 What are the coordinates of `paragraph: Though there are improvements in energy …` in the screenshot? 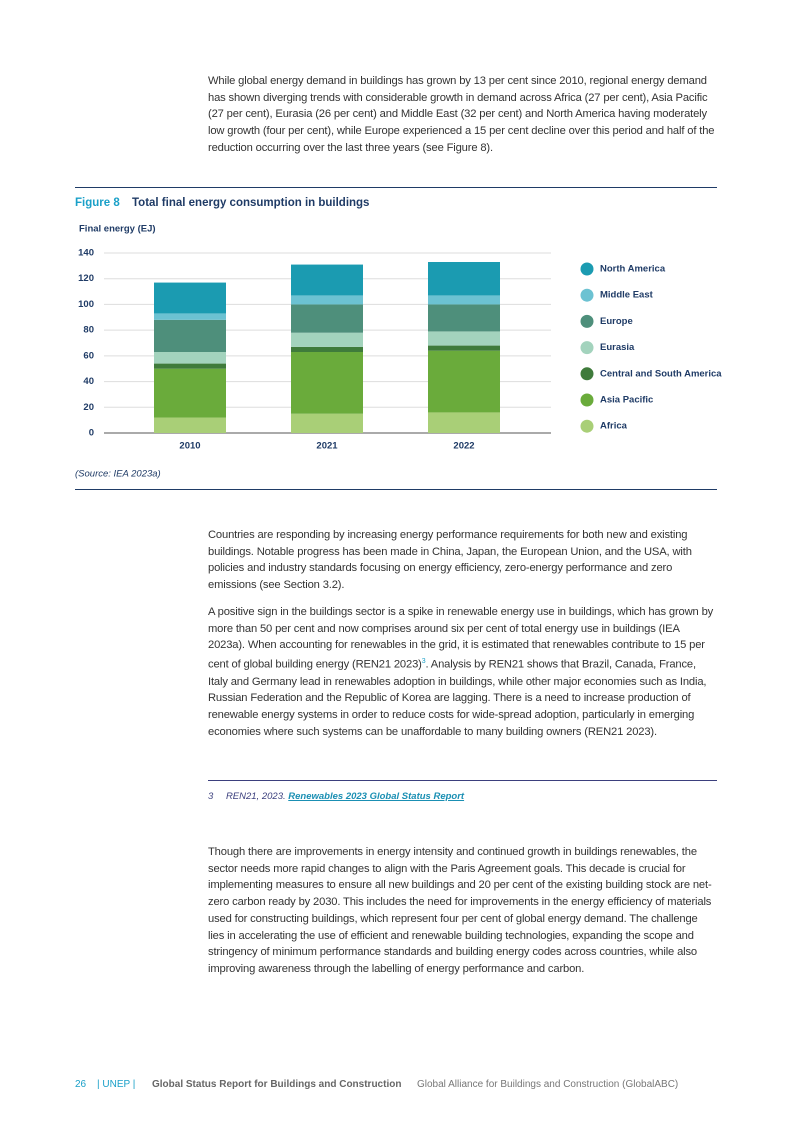 It's located at (460, 910).